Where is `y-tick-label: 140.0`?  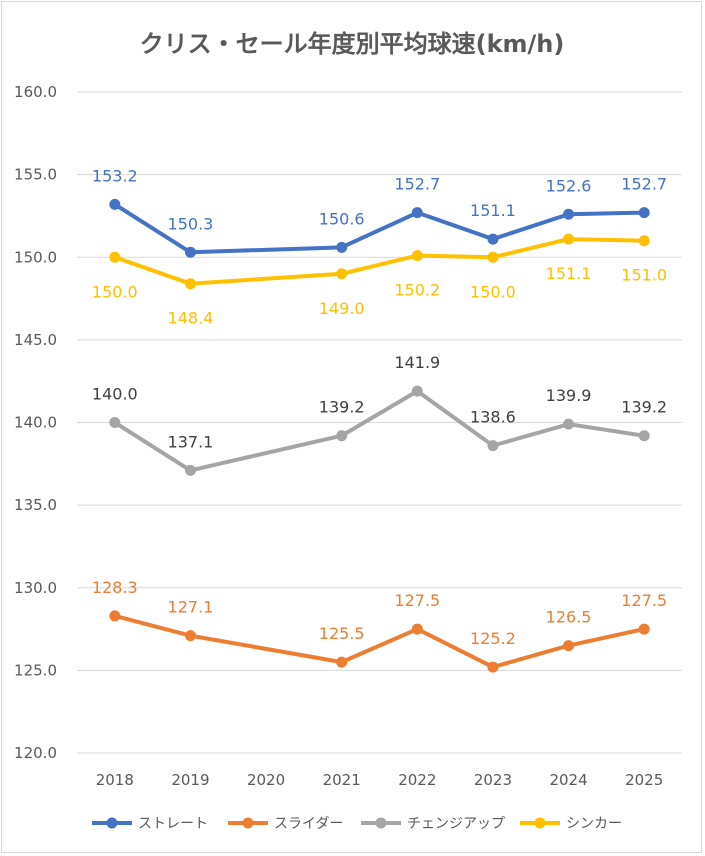
y-tick-label: 140.0 is located at coordinates (35, 423).